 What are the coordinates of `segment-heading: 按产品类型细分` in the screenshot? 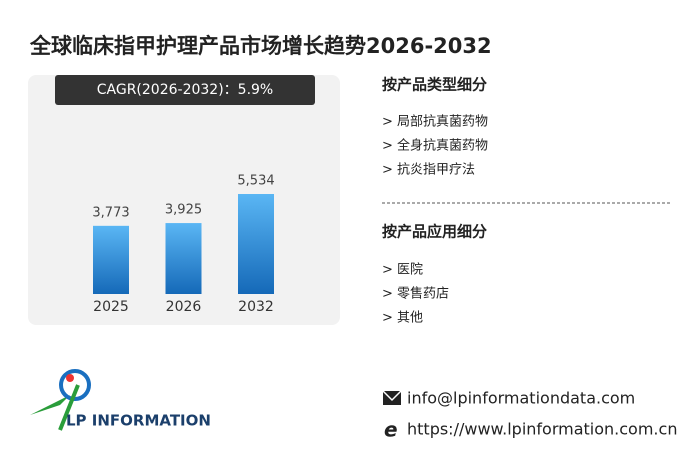 It's located at (434, 85).